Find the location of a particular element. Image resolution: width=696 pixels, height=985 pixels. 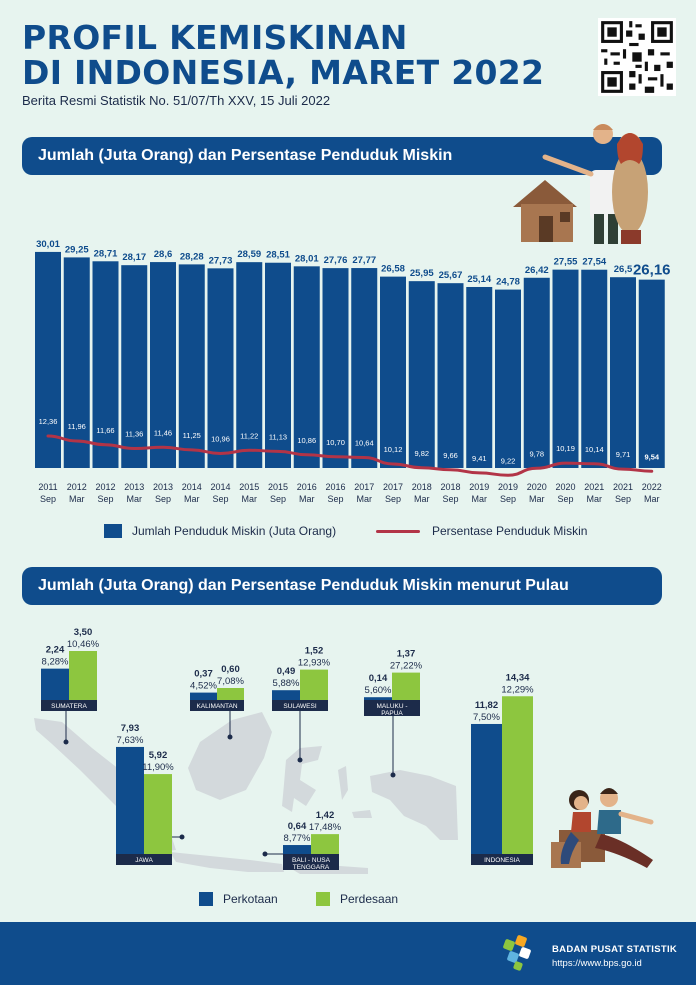

bar-label-4: 28,6 is located at coordinates (163, 254).